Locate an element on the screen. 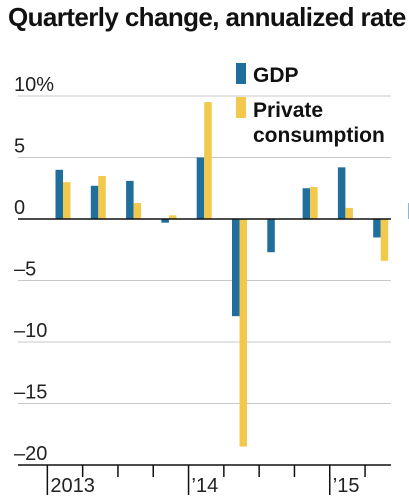  y-tick-label: 10% is located at coordinates (34, 85).